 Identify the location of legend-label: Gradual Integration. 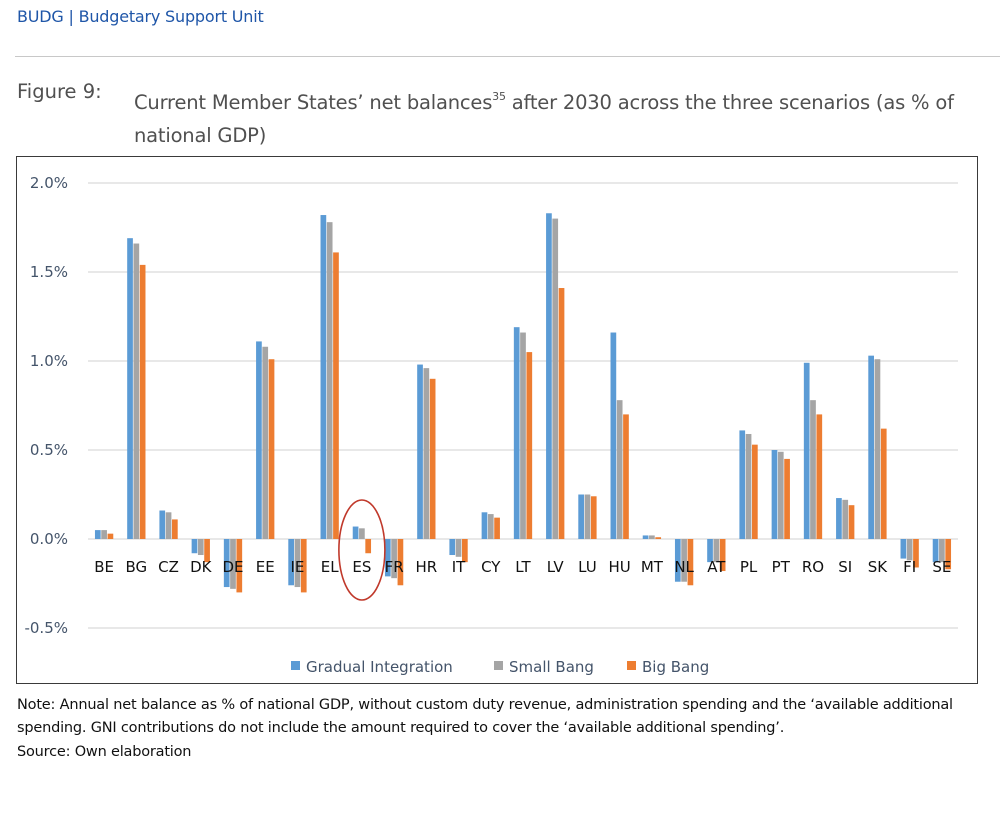
(379, 667).